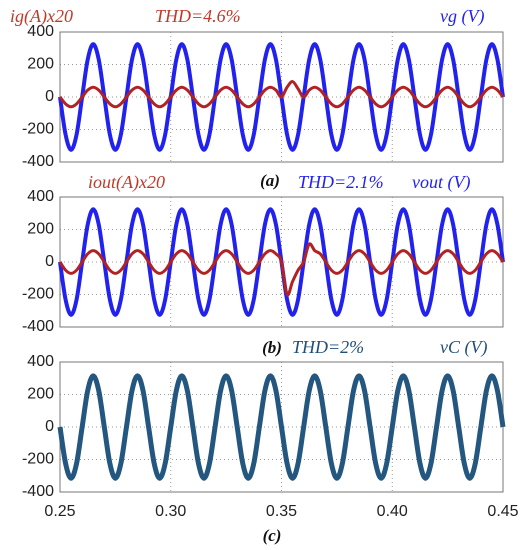 The height and width of the screenshot is (550, 528). What do you see at coordinates (328, 347) in the screenshot?
I see `annotation: THD=2%` at bounding box center [328, 347].